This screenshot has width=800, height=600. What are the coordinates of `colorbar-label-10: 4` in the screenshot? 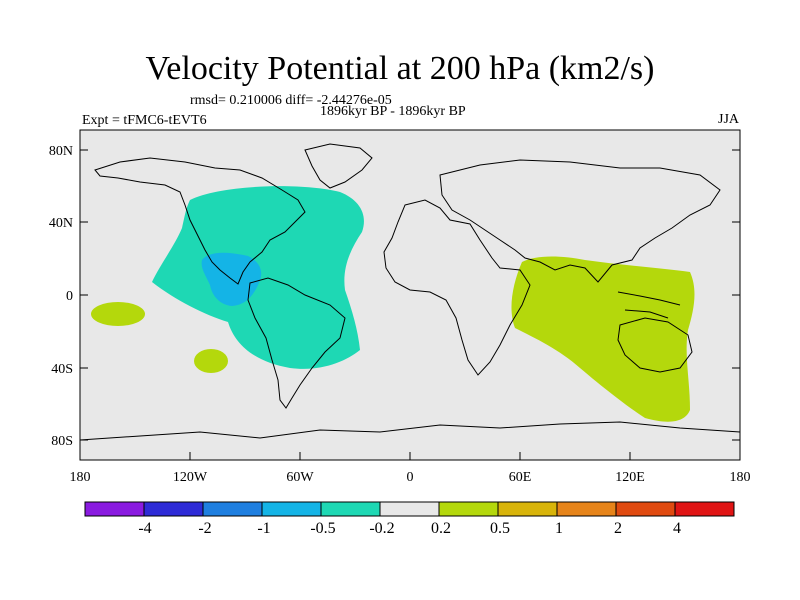 It's located at (677, 528).